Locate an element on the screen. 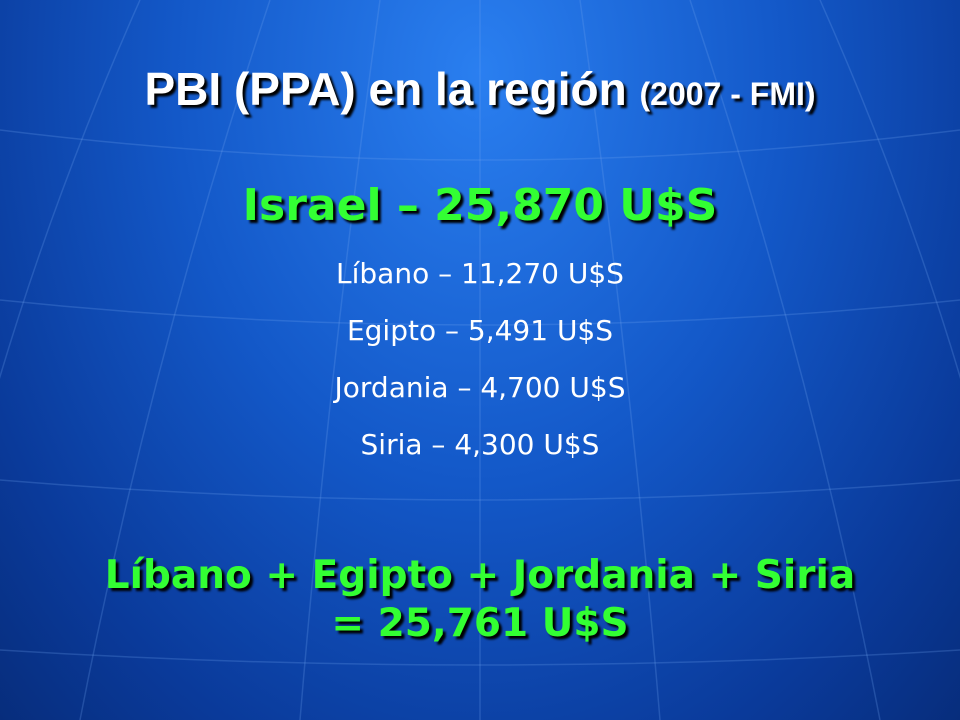  item: Jordania – 4,700 U$S is located at coordinates (480, 387).